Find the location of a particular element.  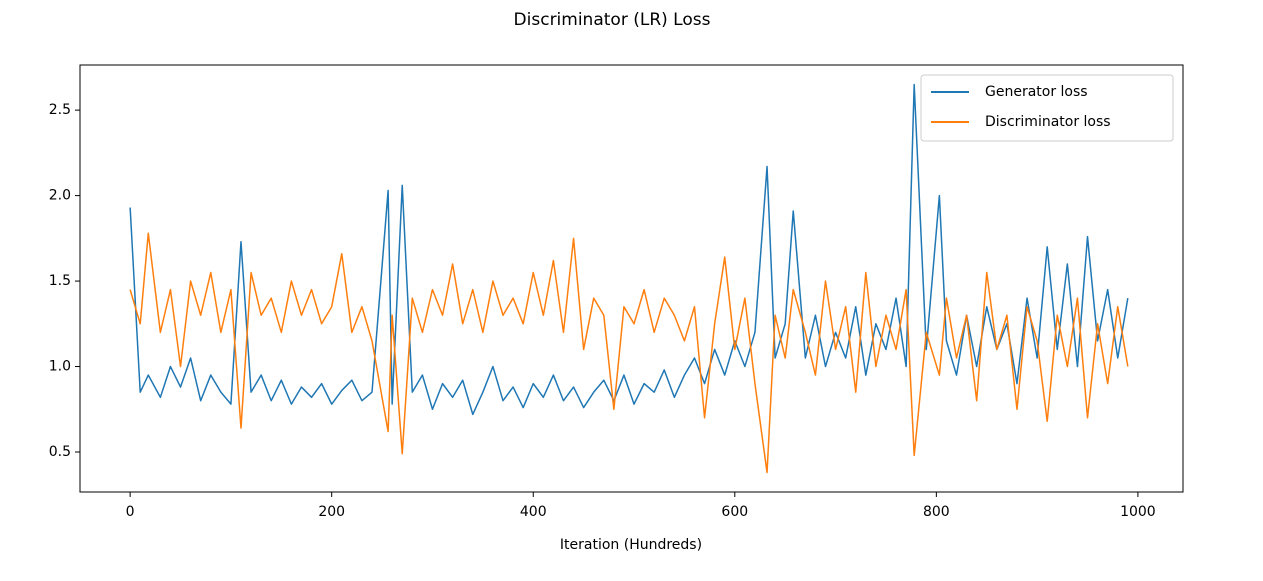

y-tick-label: 1.0 is located at coordinates (60, 367).